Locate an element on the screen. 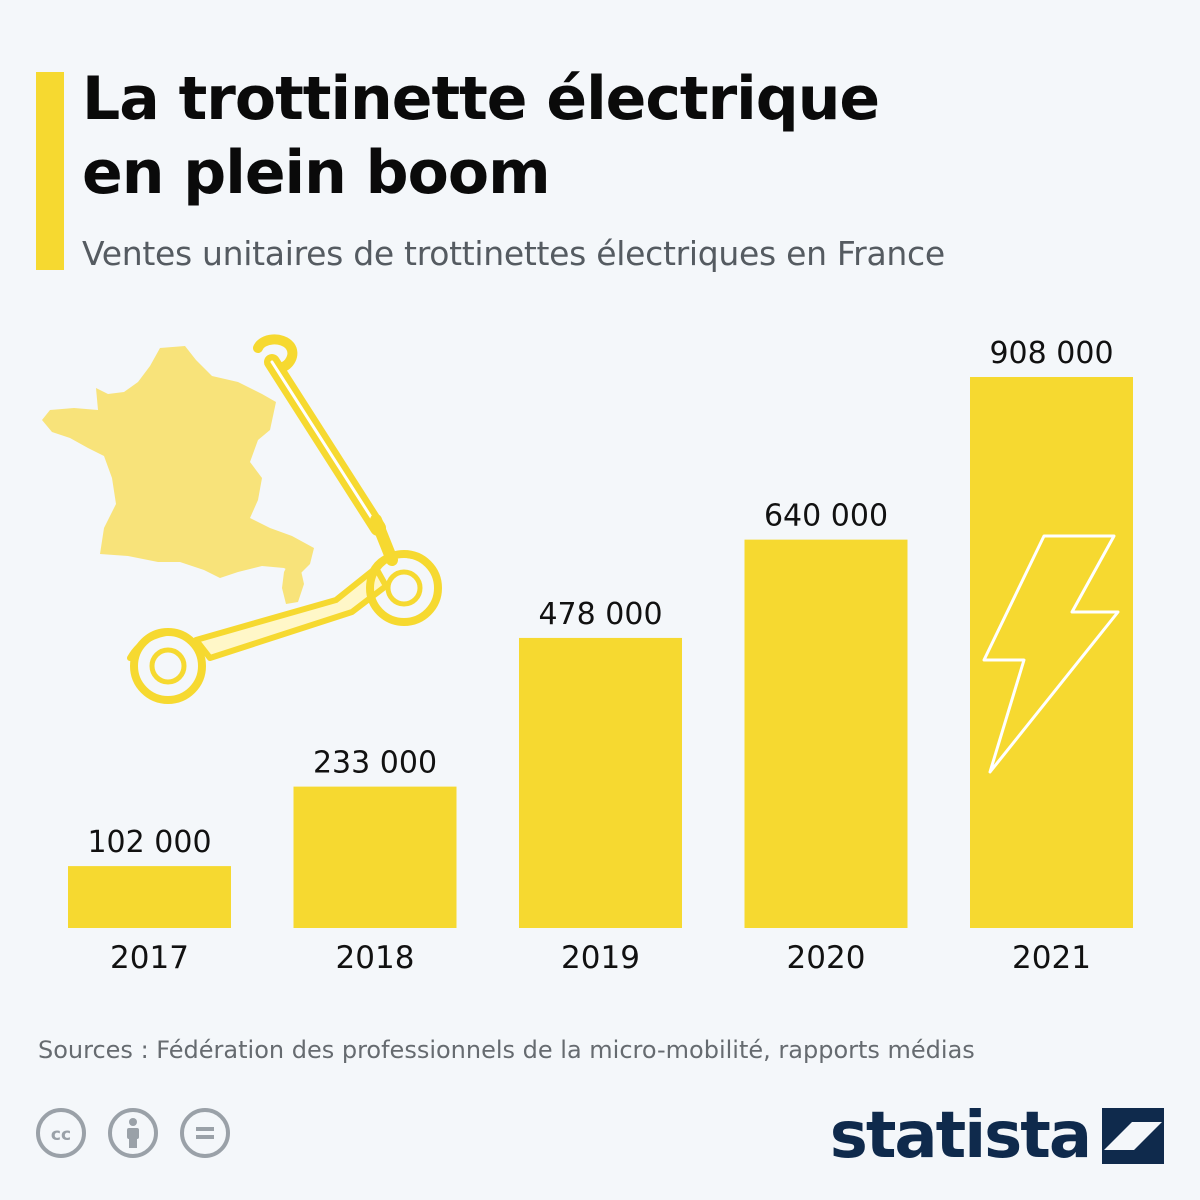 This screenshot has width=1200, height=1200. france-map-icon is located at coordinates (178, 462).